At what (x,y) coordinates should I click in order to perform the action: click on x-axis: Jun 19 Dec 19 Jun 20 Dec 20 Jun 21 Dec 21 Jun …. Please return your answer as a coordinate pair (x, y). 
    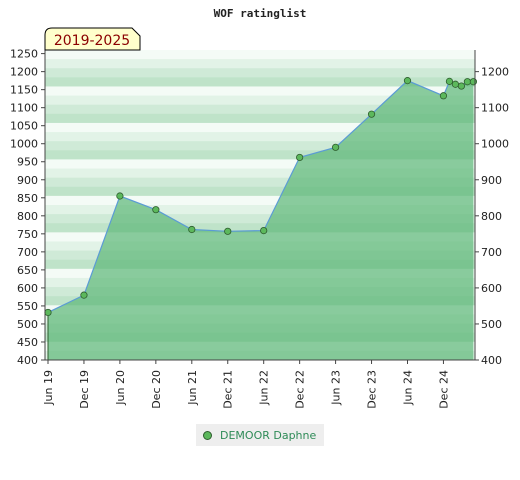
    Looking at the image, I should click on (258, 384).